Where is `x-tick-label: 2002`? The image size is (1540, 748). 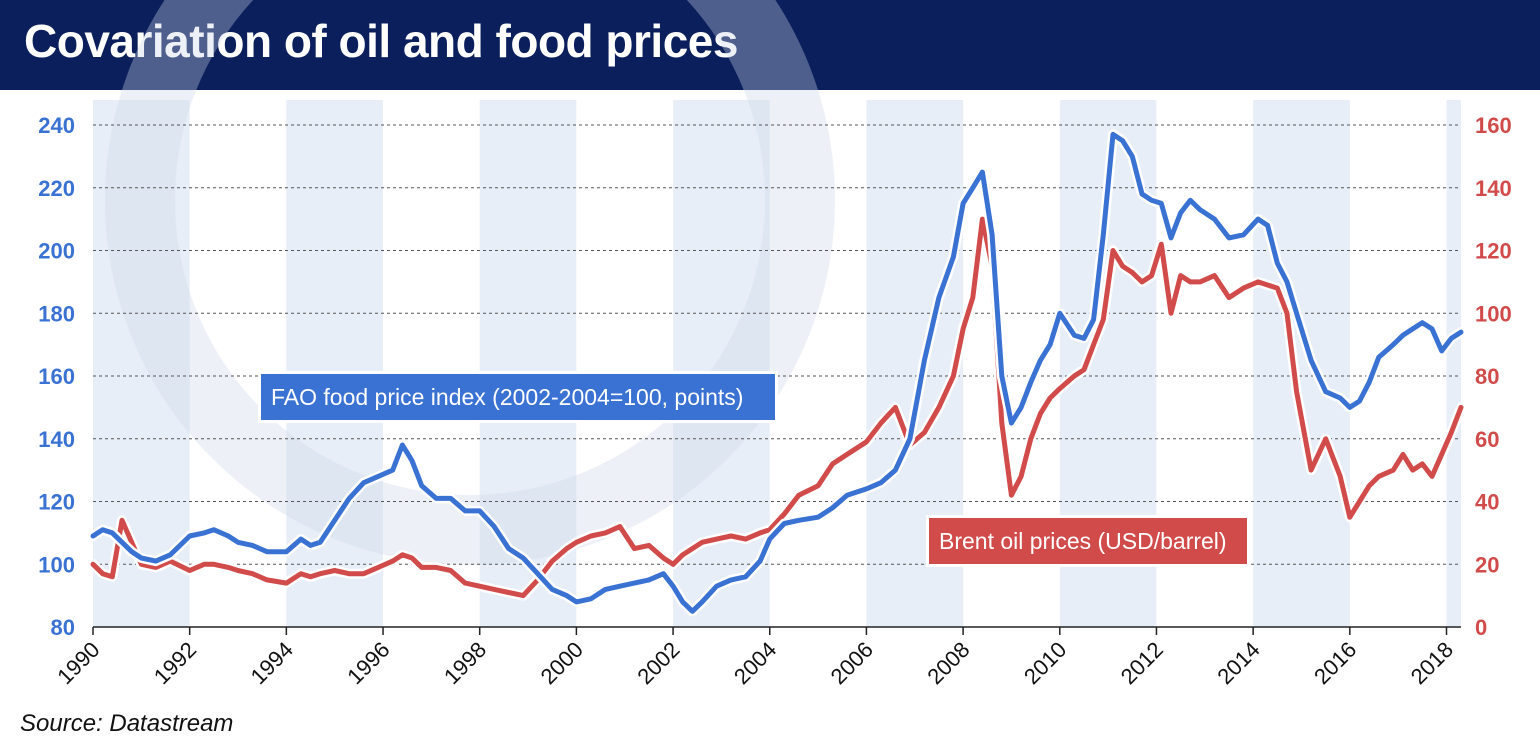
x-tick-label: 2002 is located at coordinates (658, 663).